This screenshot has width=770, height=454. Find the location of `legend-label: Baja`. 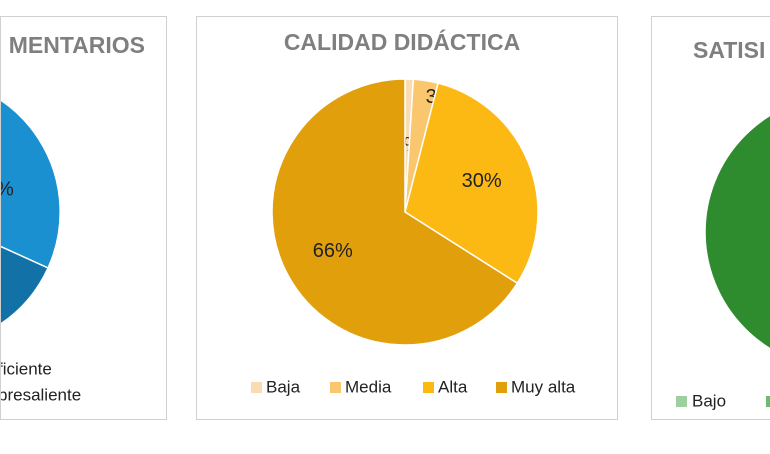

legend-label: Baja is located at coordinates (283, 386).